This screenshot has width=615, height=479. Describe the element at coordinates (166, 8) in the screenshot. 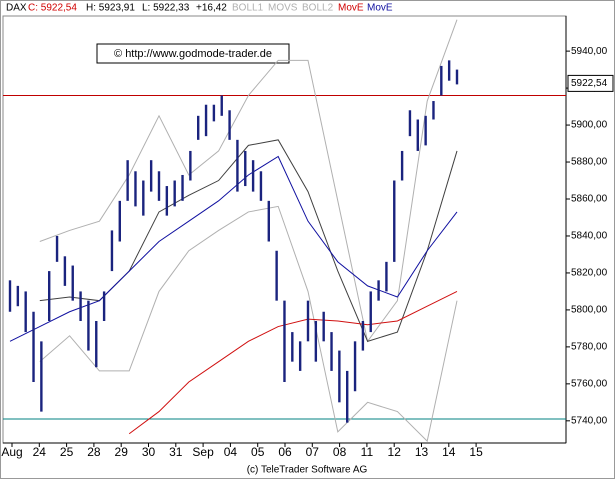

I see `low: L: 5922,33` at that location.